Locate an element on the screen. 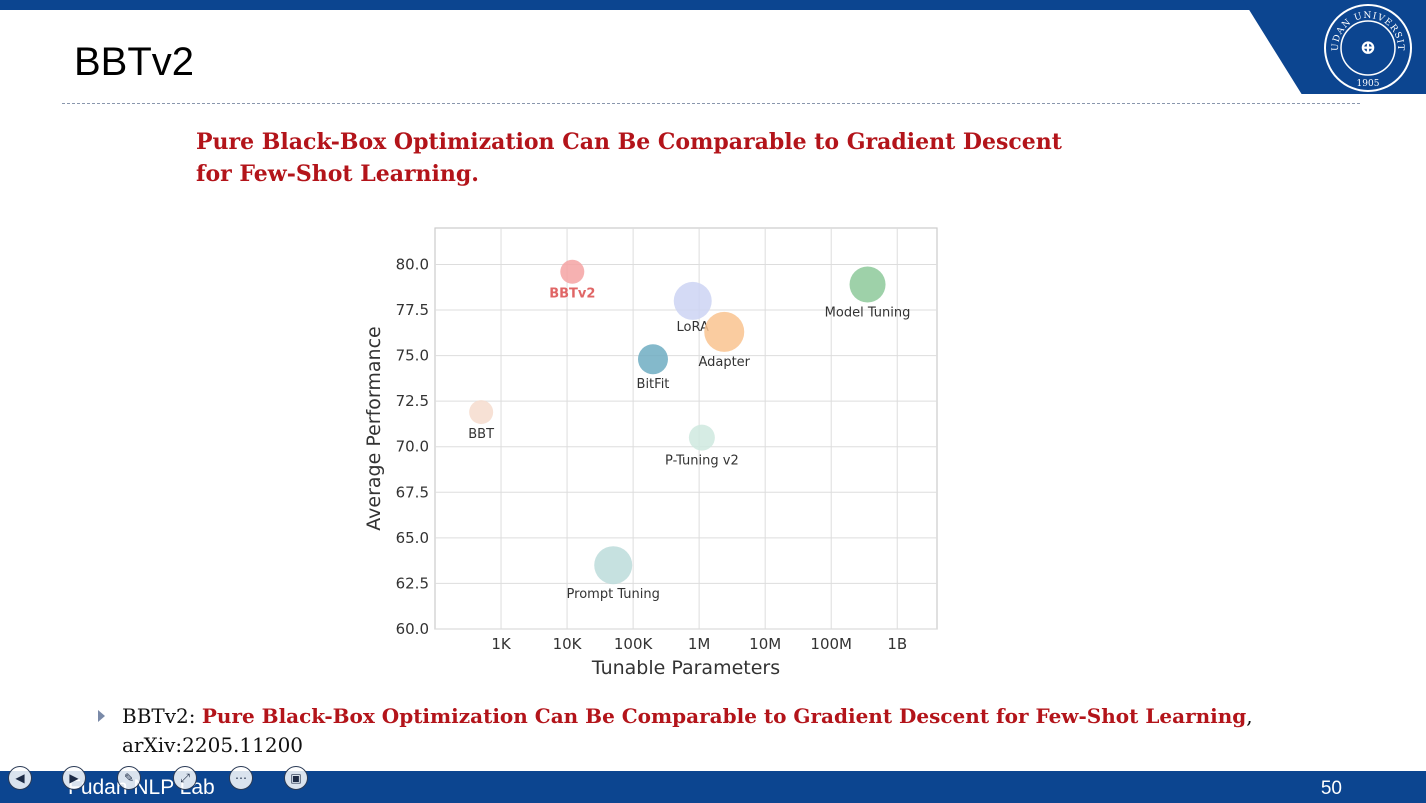 This screenshot has height=803, width=1426. x-tick-label: 1K is located at coordinates (501, 644).